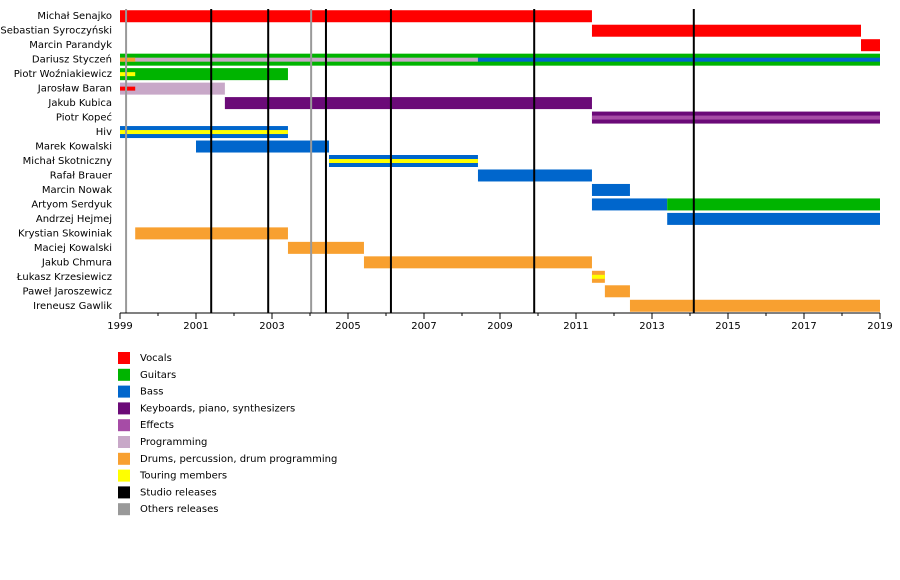 The width and height of the screenshot is (900, 580). Describe the element at coordinates (72, 60) in the screenshot. I see `member-name: Dariusz Styczeń` at that location.